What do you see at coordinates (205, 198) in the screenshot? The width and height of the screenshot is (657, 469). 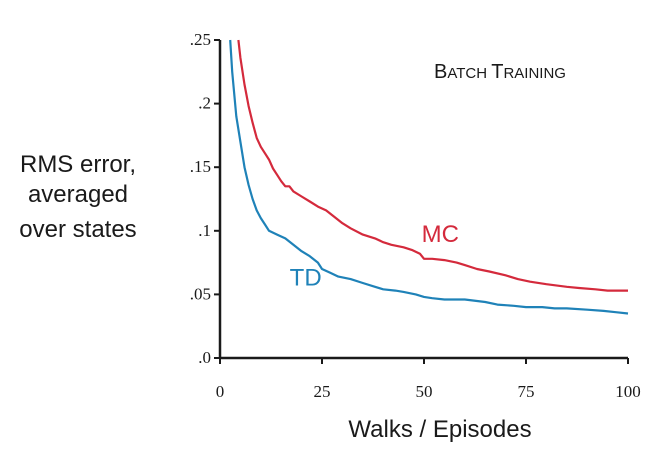 I see `y-ticks: .0 .05 .1 .15 .2 .25` at bounding box center [205, 198].